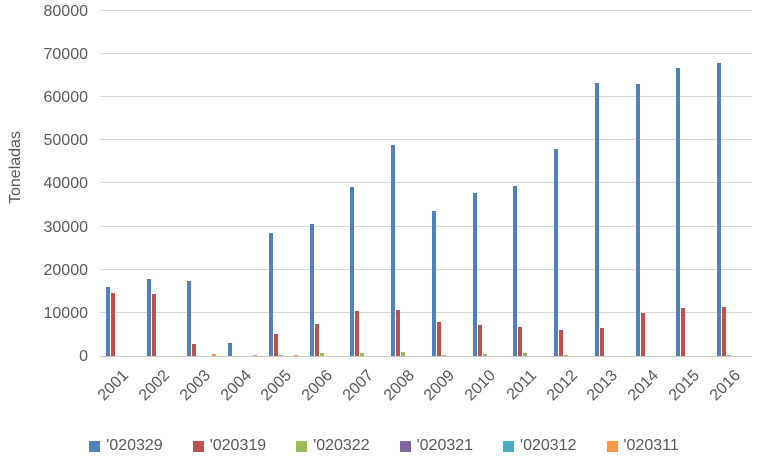  I want to click on bar-020322-2016, so click(729, 355).